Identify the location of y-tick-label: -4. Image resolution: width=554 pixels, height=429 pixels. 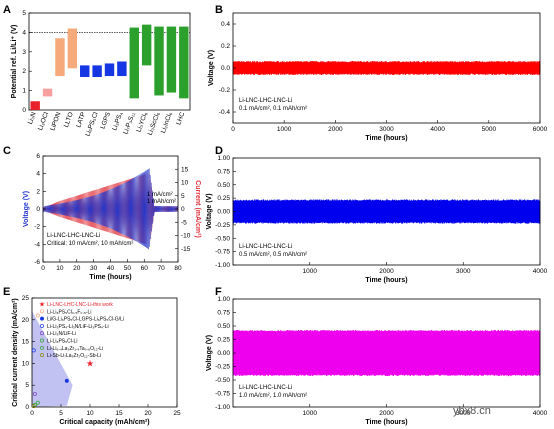
(37, 244).